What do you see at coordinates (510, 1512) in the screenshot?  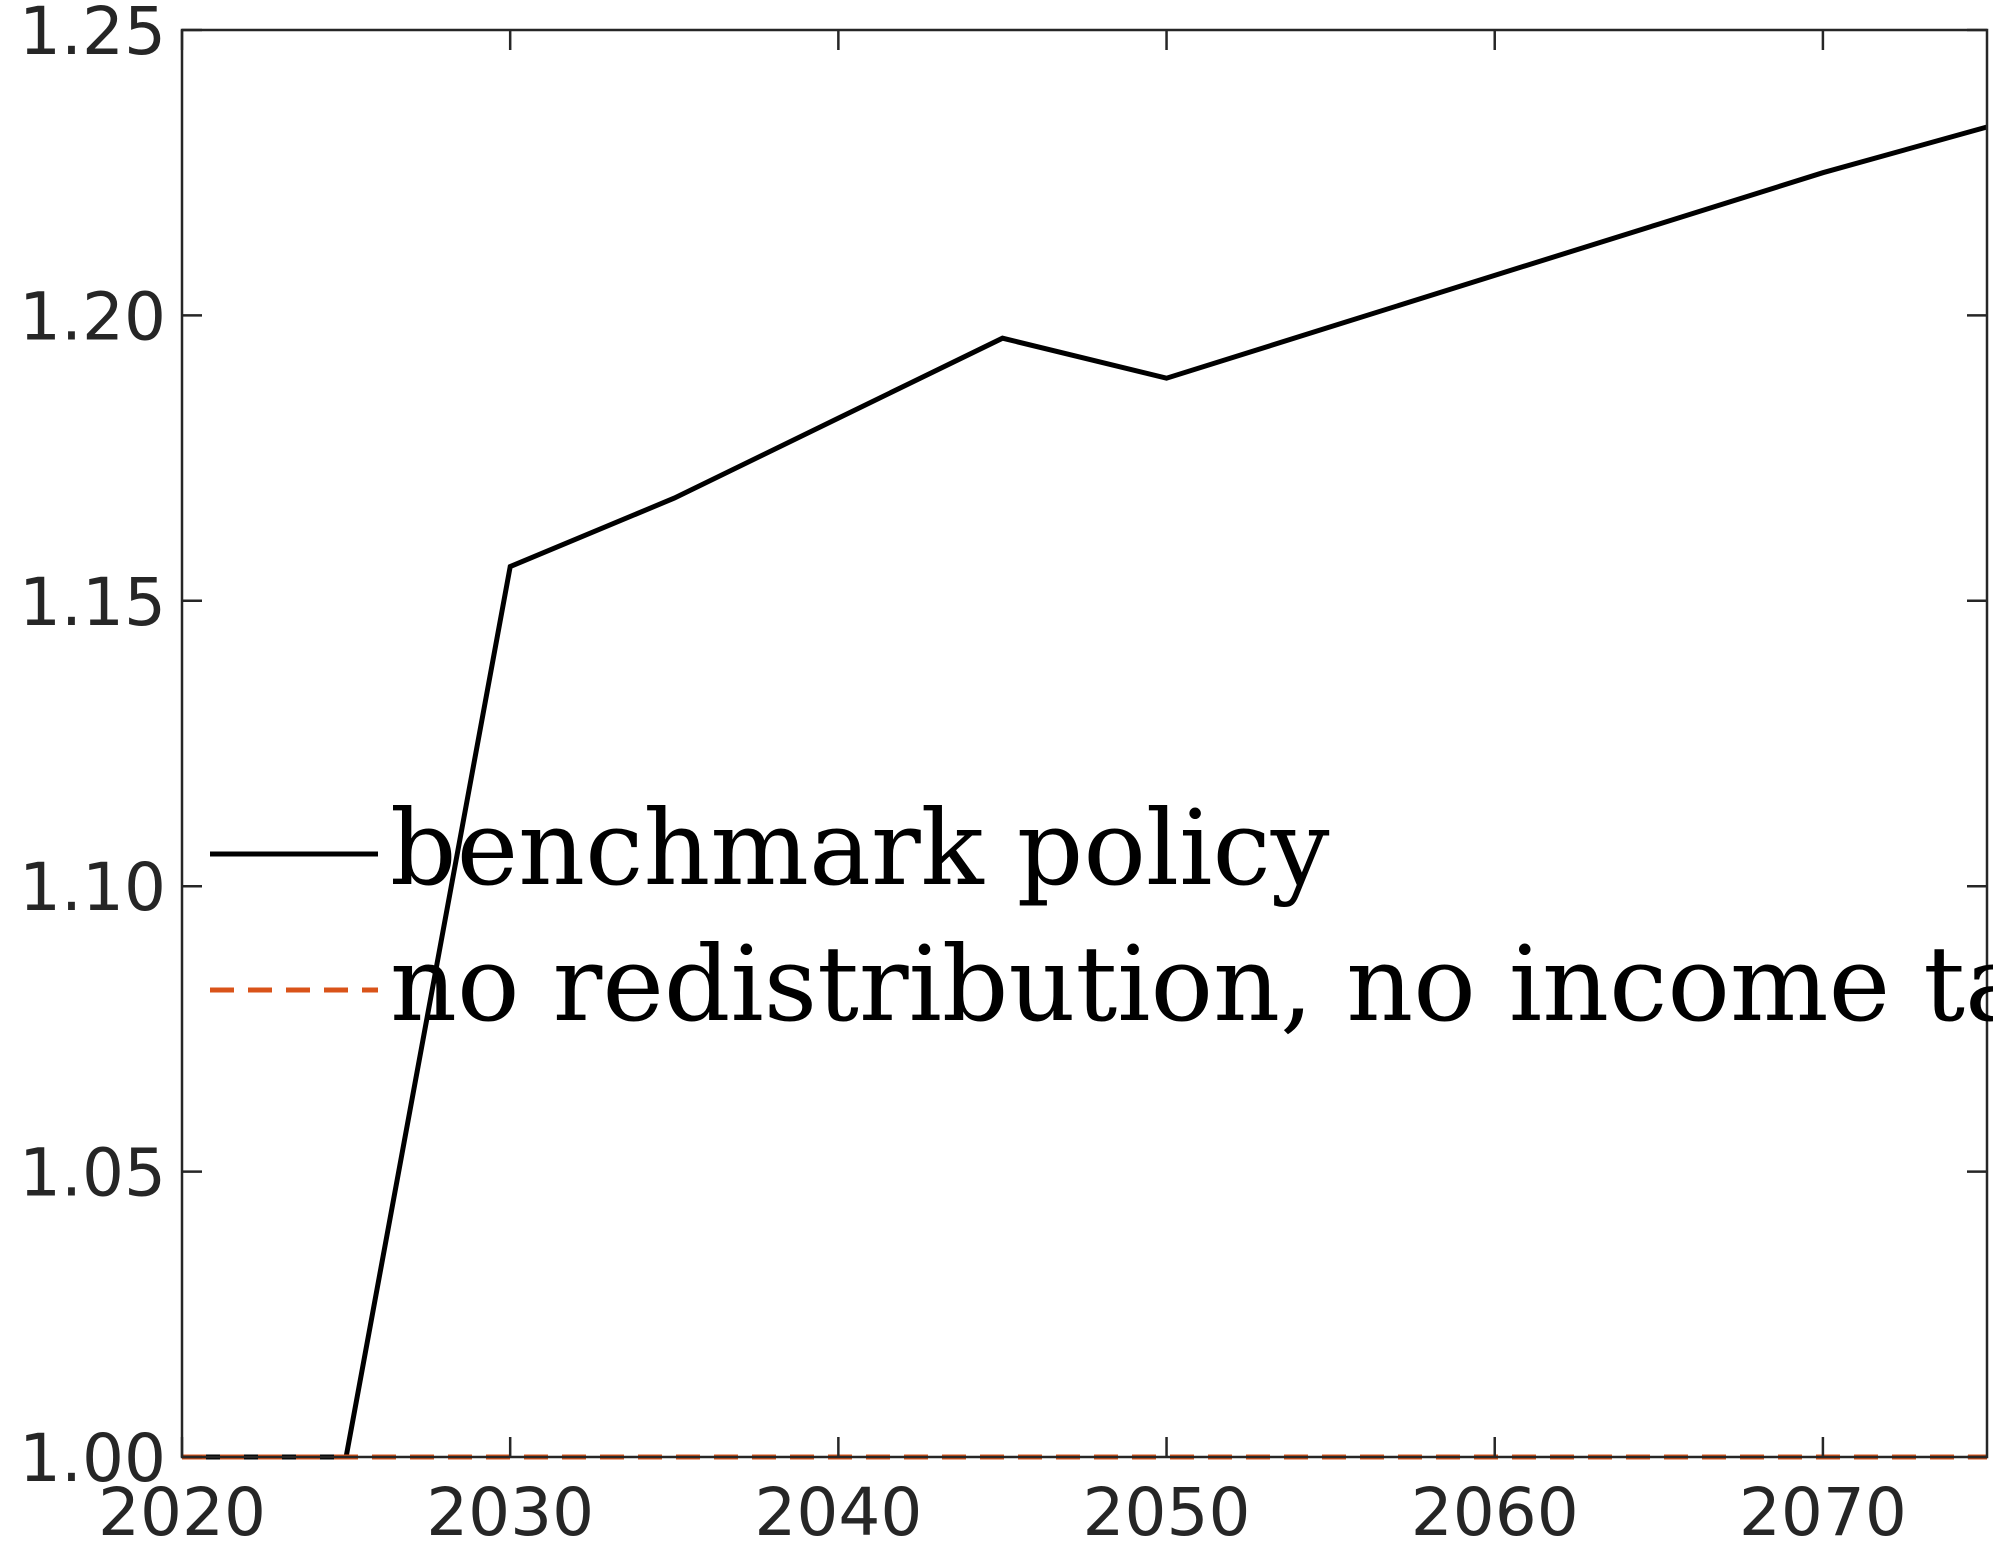 I see `x-tick-label: 2030` at bounding box center [510, 1512].